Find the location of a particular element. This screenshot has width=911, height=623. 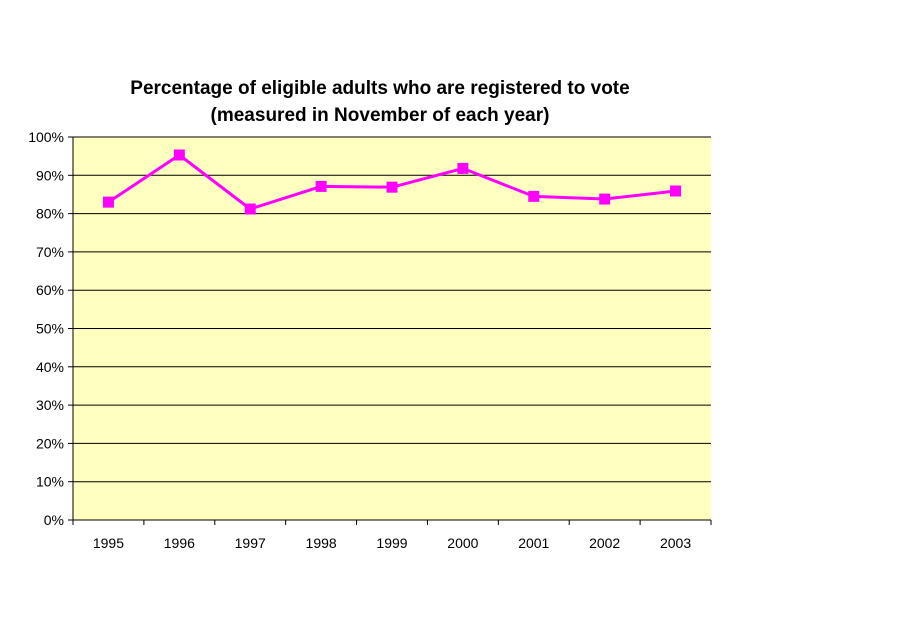

x-tick-label: 1999 is located at coordinates (391, 543).